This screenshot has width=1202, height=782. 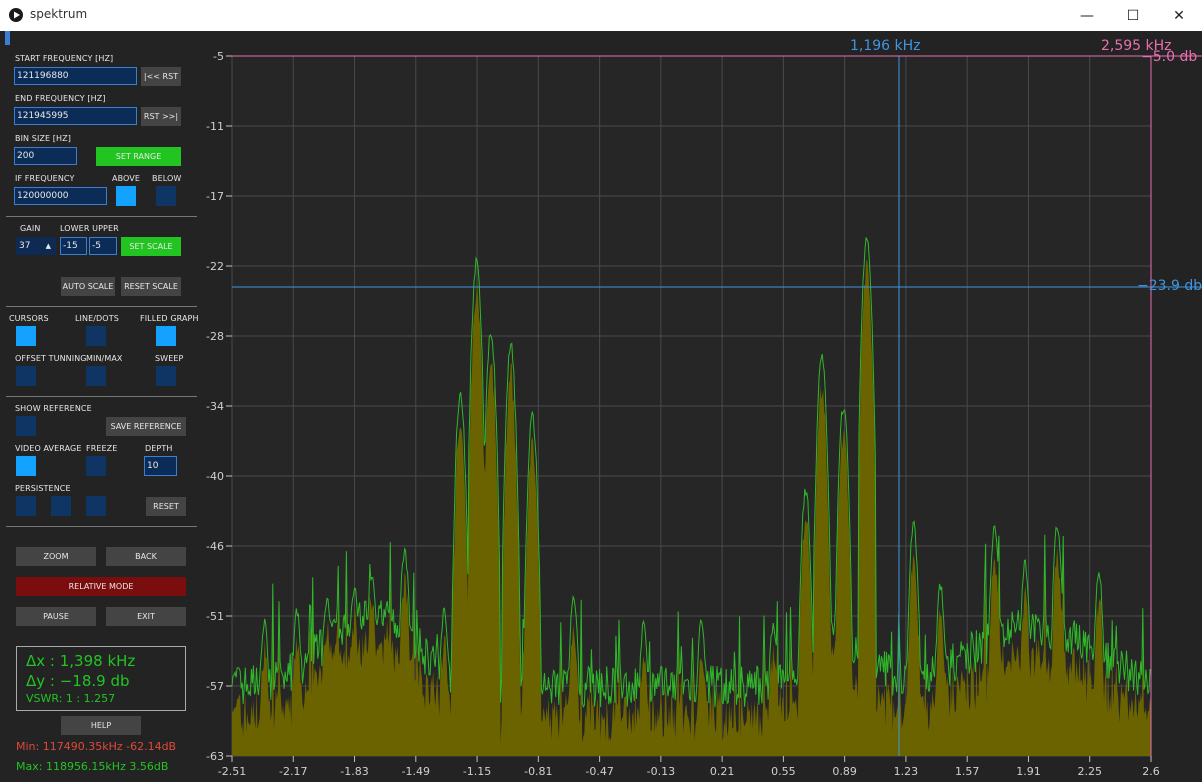 I want to click on close-button: ✕, so click(x=1179, y=15).